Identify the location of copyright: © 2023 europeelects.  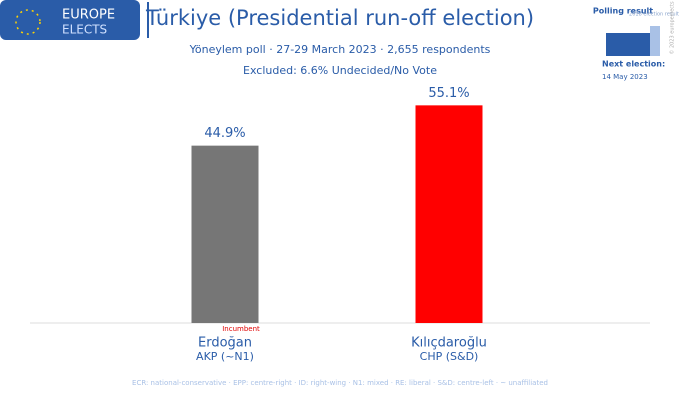
(672, 28).